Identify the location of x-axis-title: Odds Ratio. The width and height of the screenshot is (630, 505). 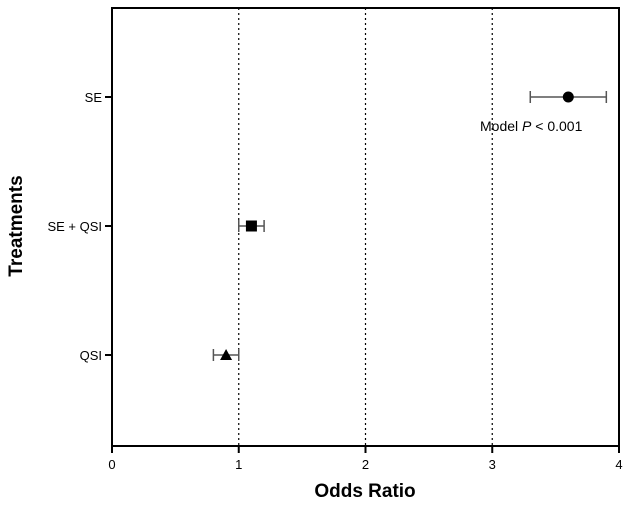
(364, 491).